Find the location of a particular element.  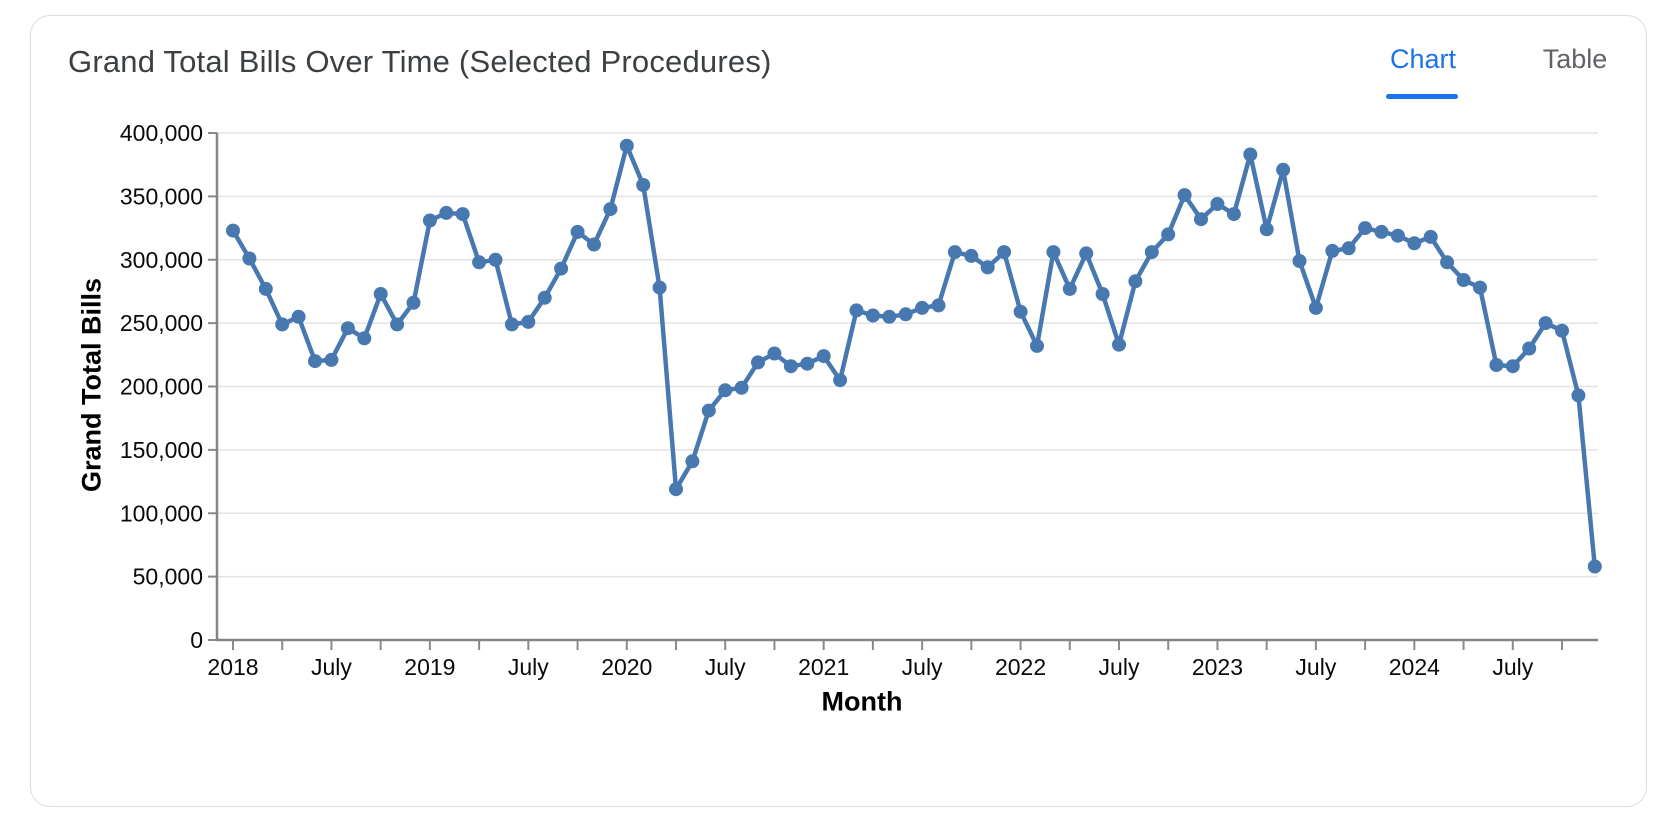

y-tick-label: 300,000 is located at coordinates (161, 260).